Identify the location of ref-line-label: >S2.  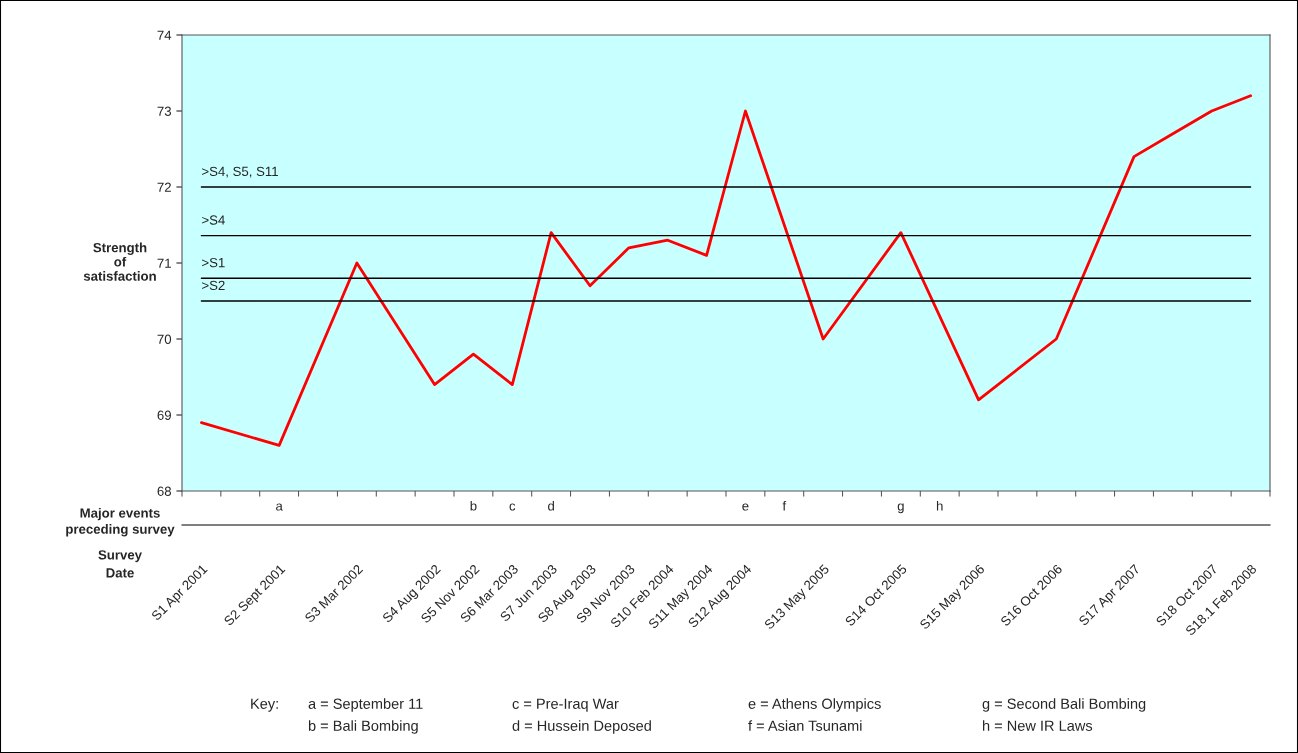
(213, 285).